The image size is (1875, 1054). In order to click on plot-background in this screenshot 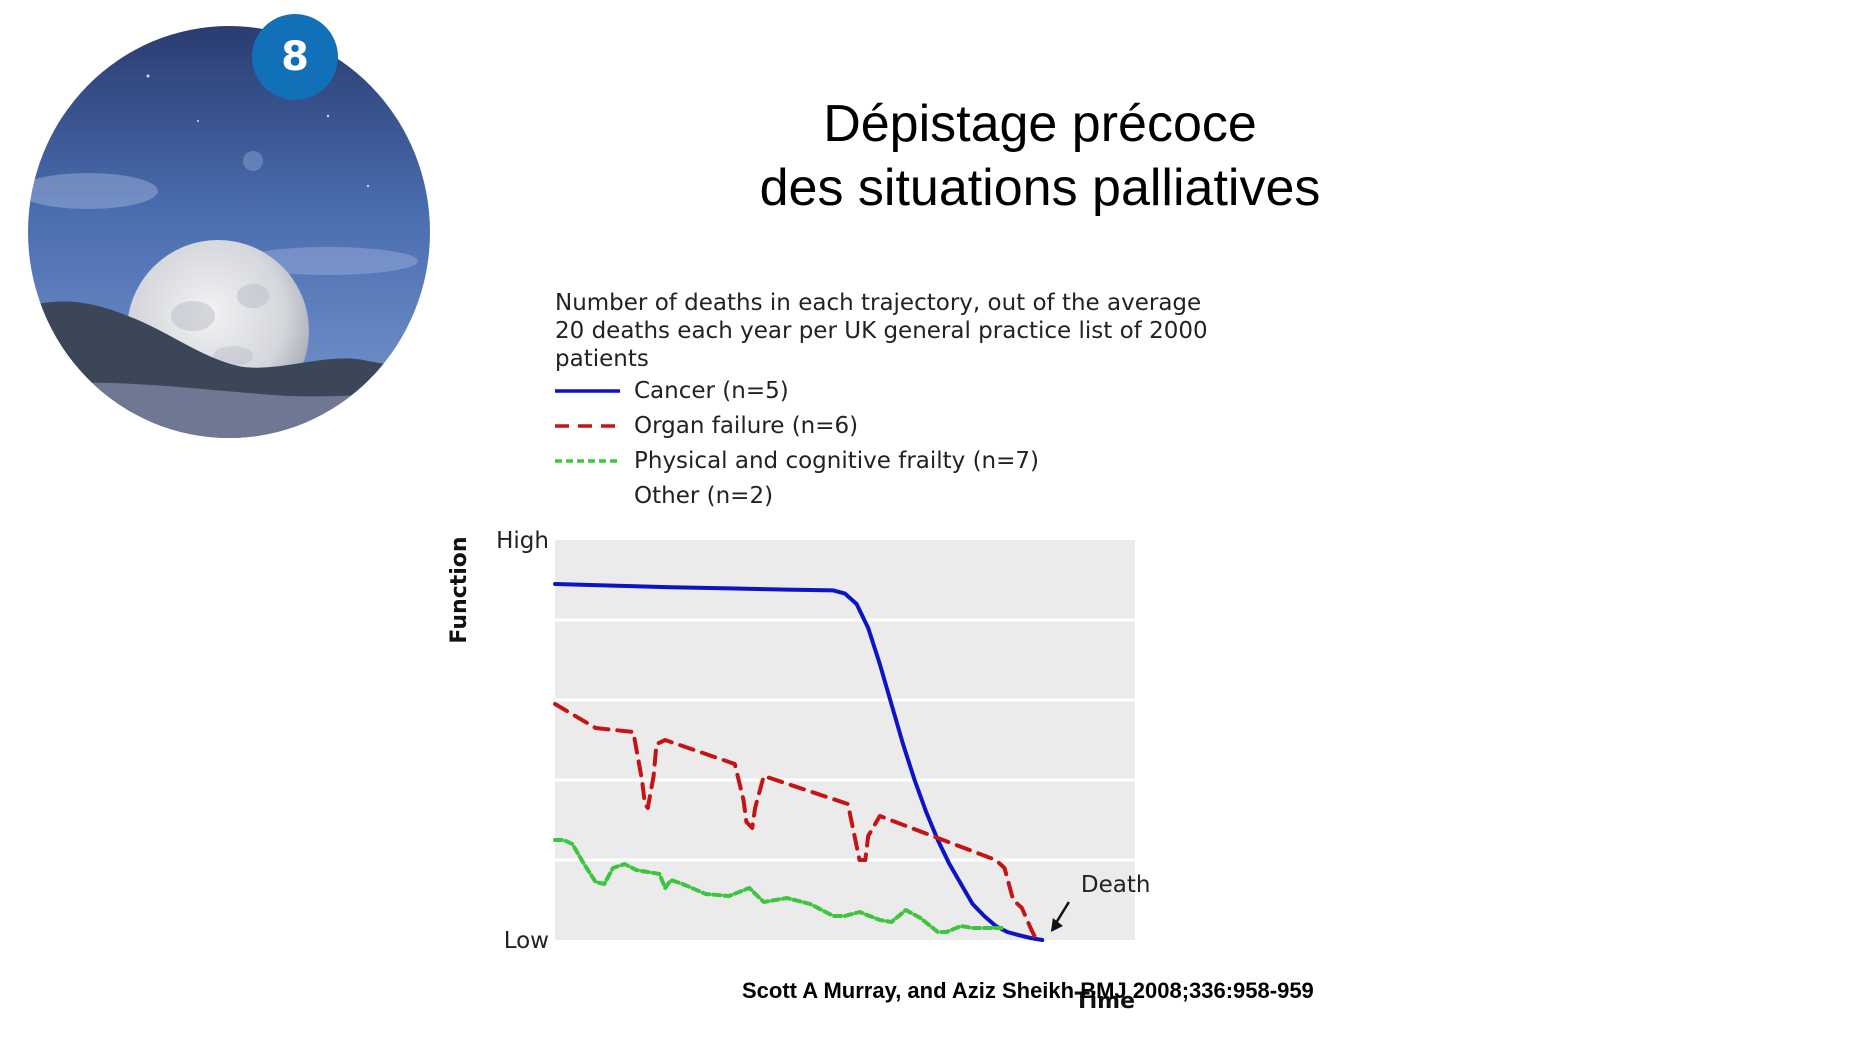, I will do `click(845, 740)`.